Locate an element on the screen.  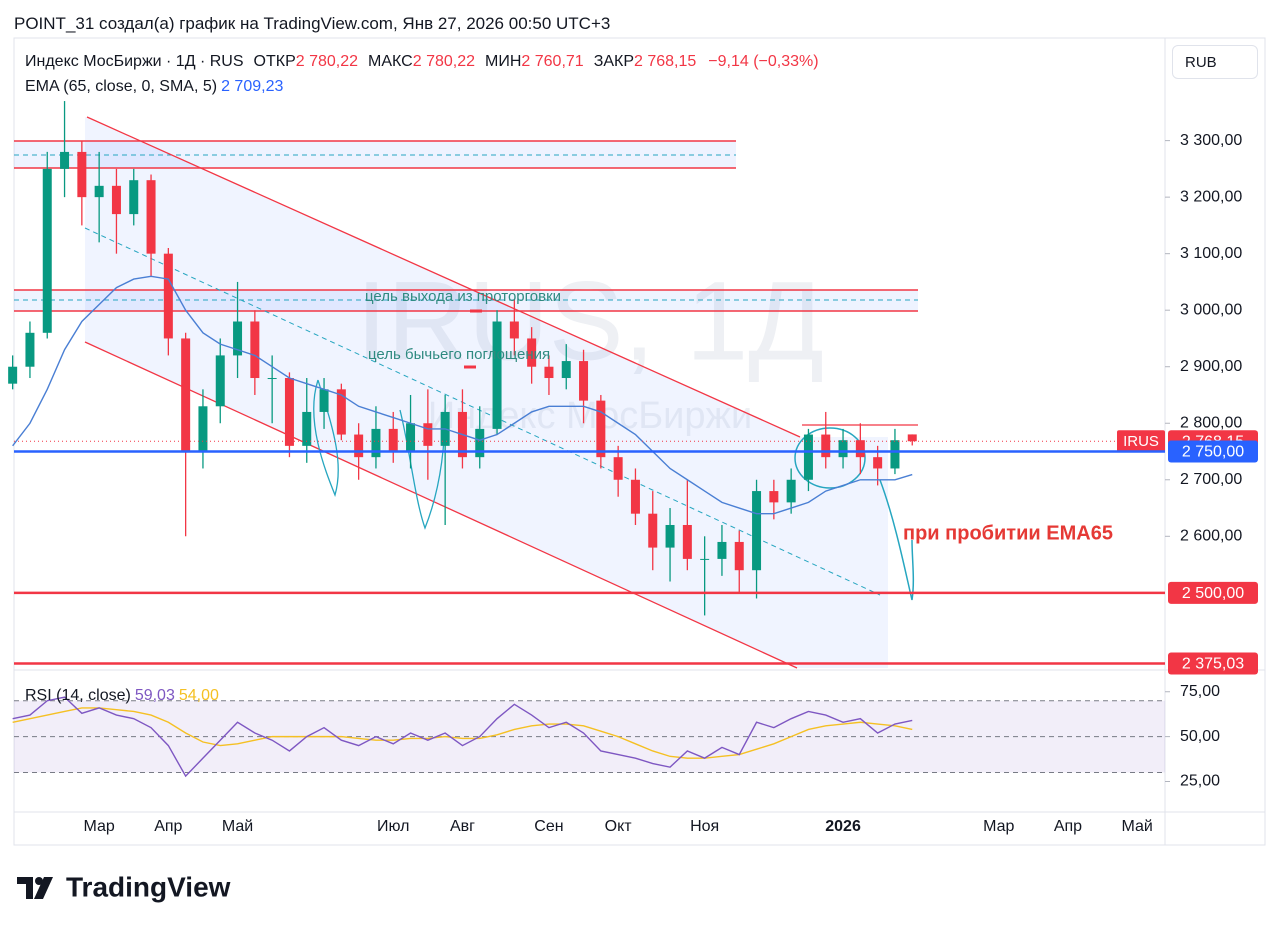
level-label: 2 500,00 is located at coordinates (1213, 593).